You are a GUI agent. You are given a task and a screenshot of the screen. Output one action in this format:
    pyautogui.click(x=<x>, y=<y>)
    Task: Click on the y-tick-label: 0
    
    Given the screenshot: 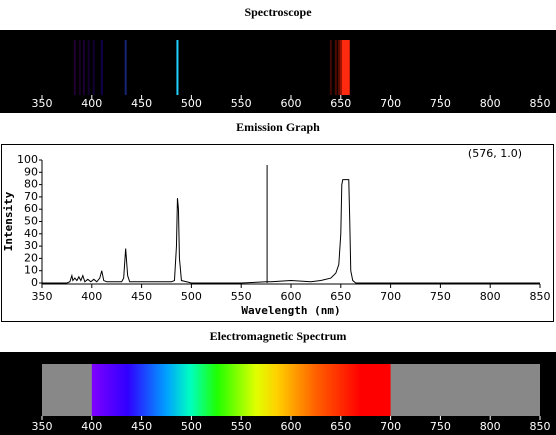 What is the action you would take?
    pyautogui.click(x=34, y=282)
    